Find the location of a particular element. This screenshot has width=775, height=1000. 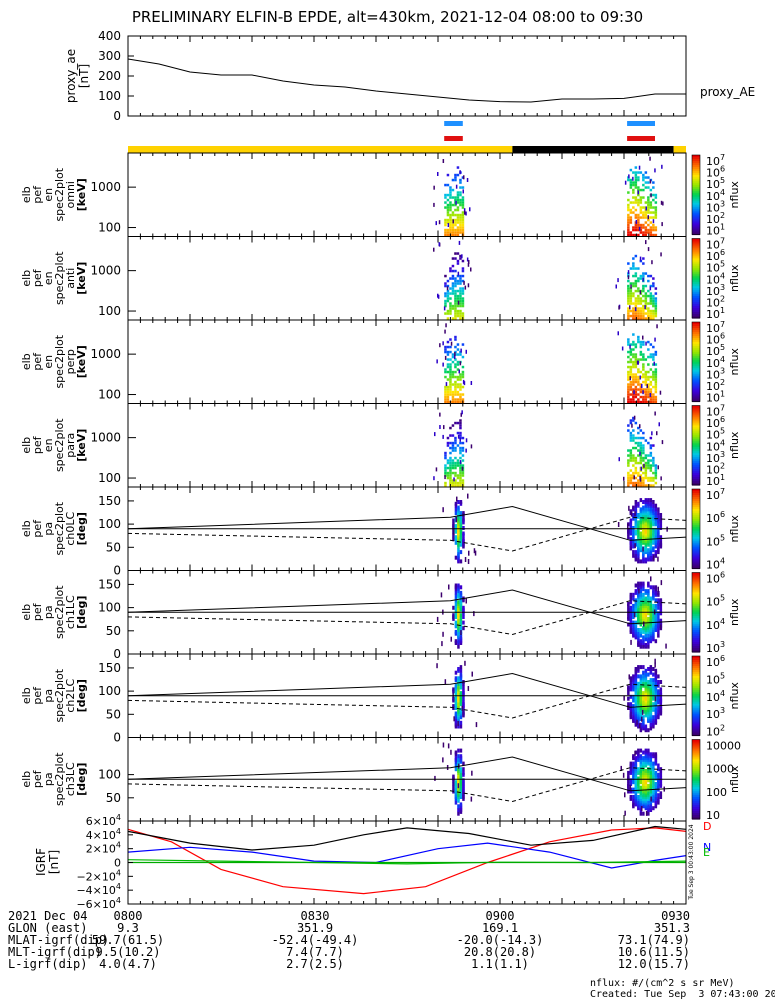

panel-ytick: 100 is located at coordinates (109, 608).